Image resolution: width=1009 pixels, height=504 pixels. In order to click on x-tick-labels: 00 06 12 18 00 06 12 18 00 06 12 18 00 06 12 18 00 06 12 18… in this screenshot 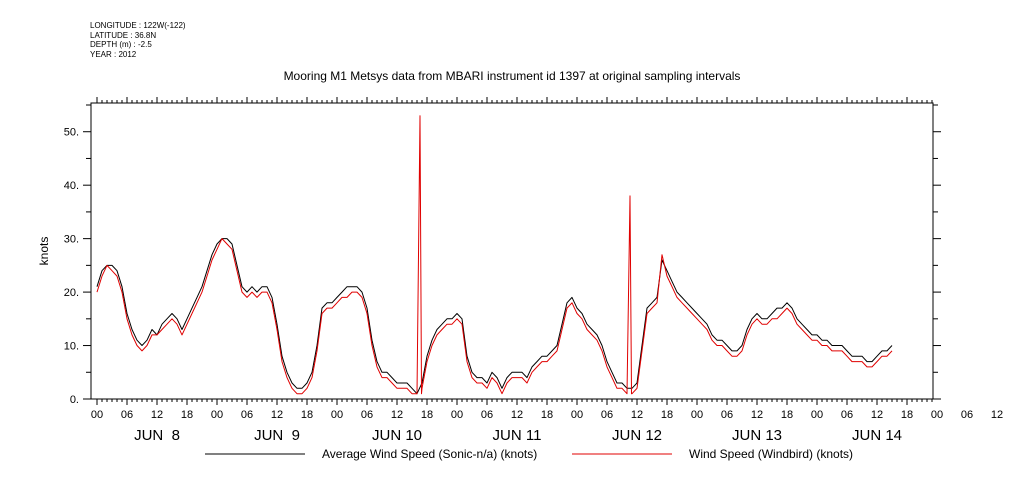, I will do `click(547, 415)`.